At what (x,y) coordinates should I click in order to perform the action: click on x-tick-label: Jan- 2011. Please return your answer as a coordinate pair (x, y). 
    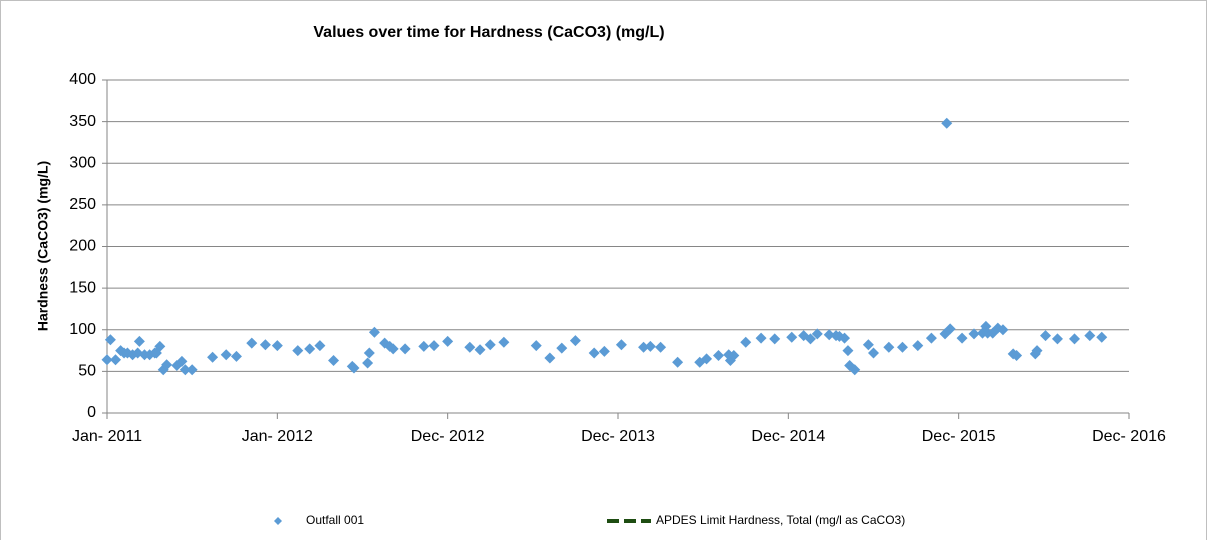
    Looking at the image, I should click on (107, 436).